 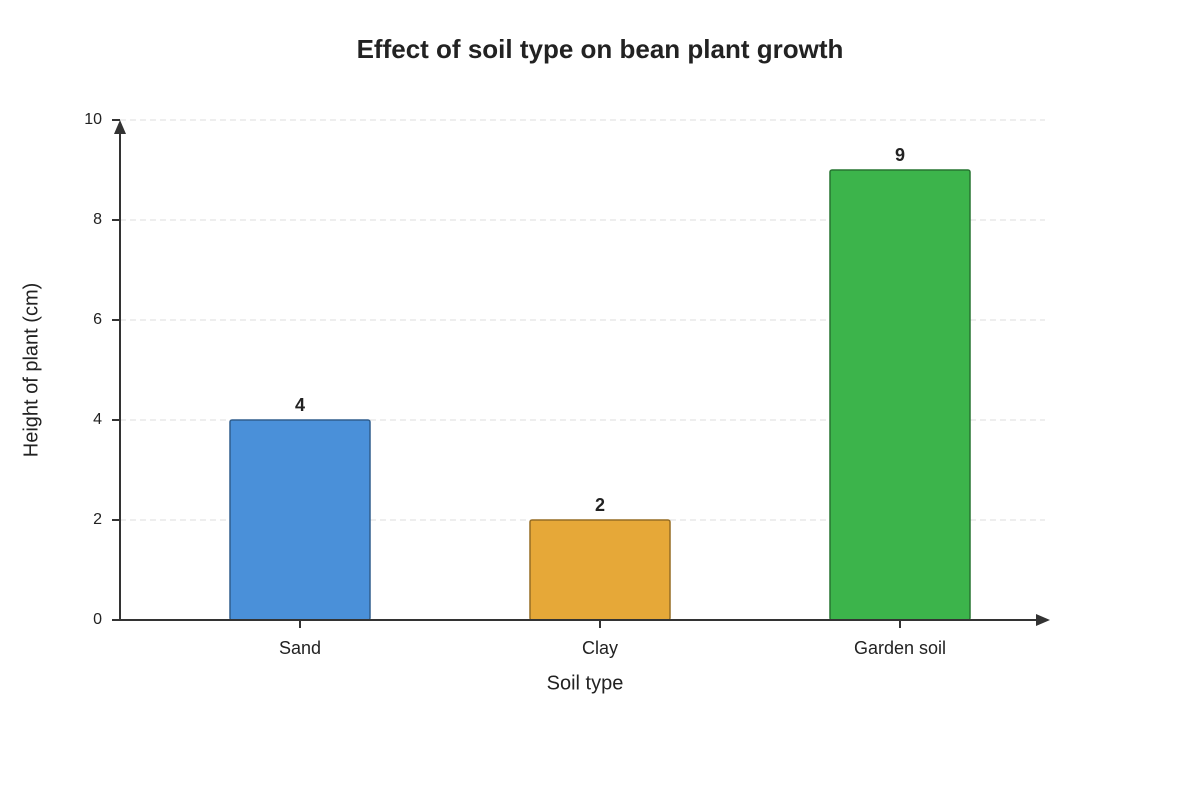 What do you see at coordinates (97, 619) in the screenshot?
I see `y-tick-label: 0` at bounding box center [97, 619].